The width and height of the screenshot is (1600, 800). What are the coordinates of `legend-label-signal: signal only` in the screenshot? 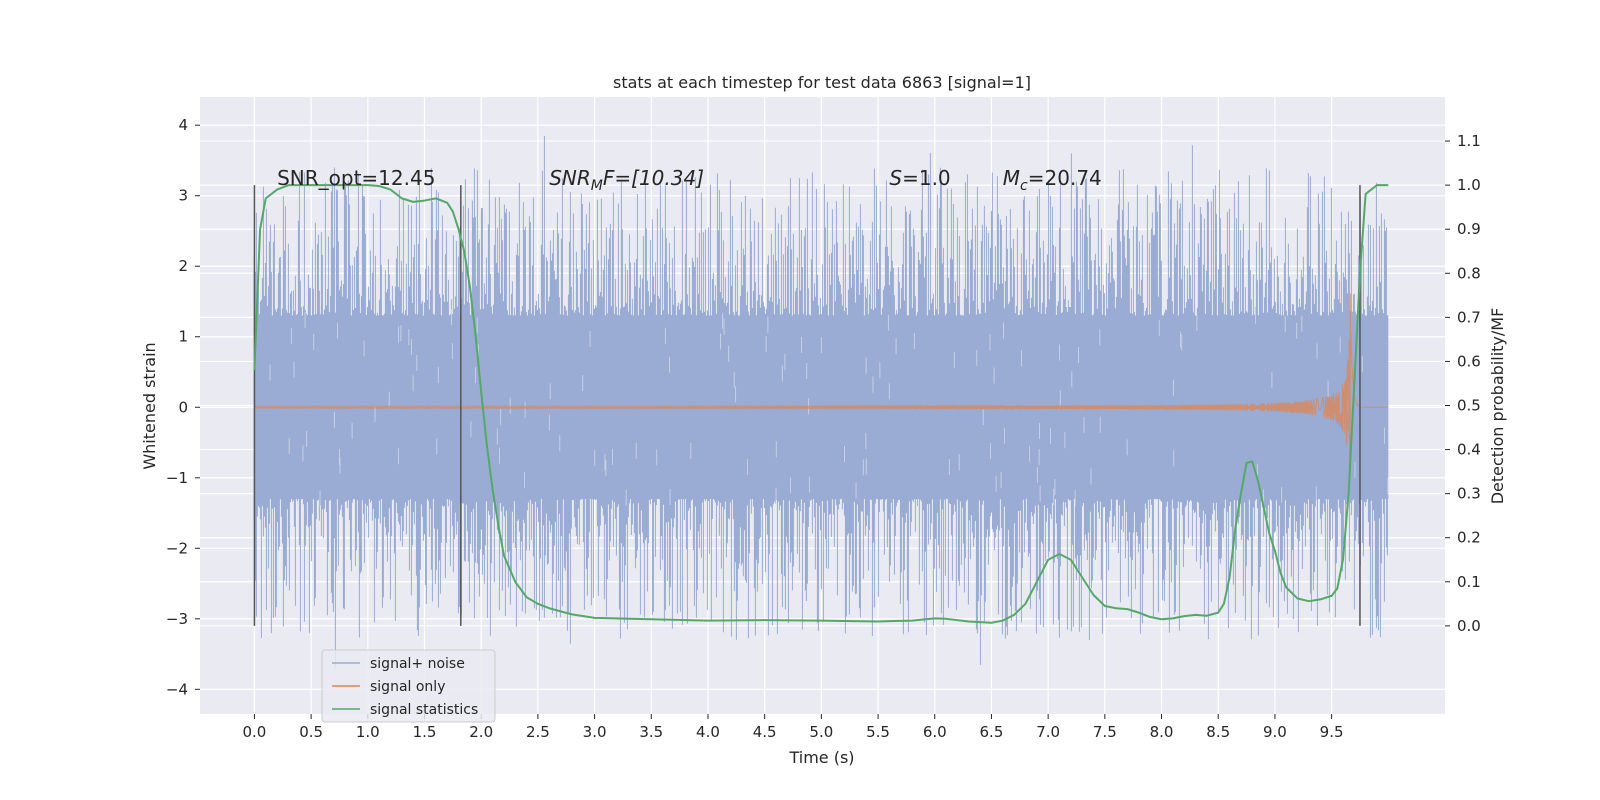 It's located at (407, 687).